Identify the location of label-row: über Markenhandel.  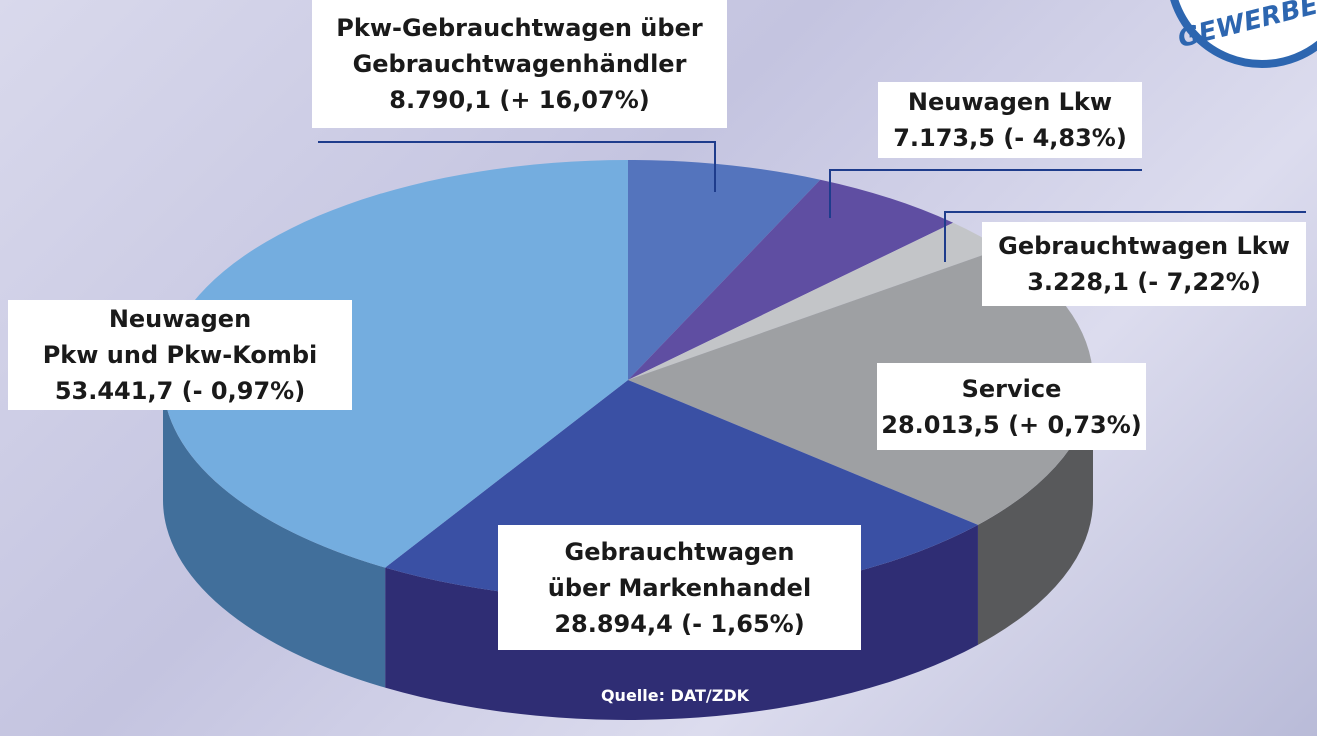
(679, 588).